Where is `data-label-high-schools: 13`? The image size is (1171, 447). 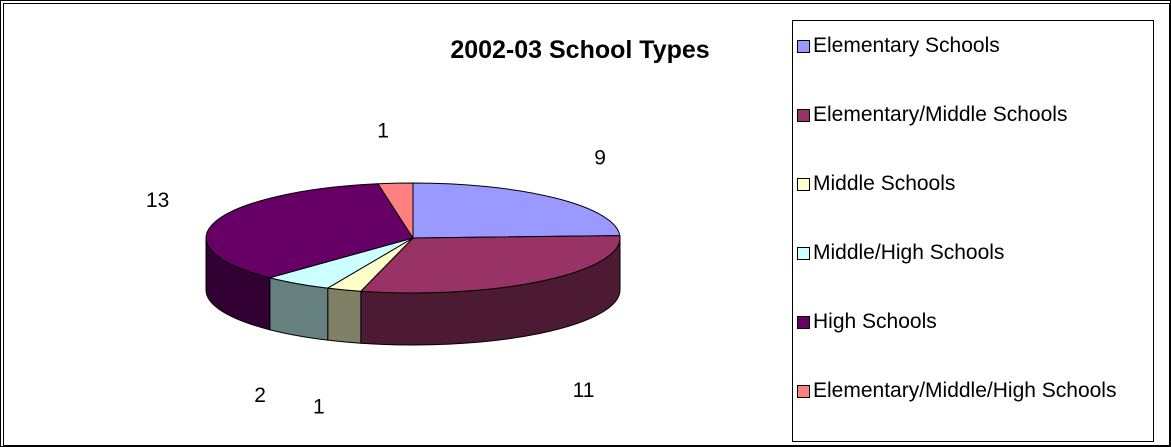 data-label-high-schools: 13 is located at coordinates (157, 200).